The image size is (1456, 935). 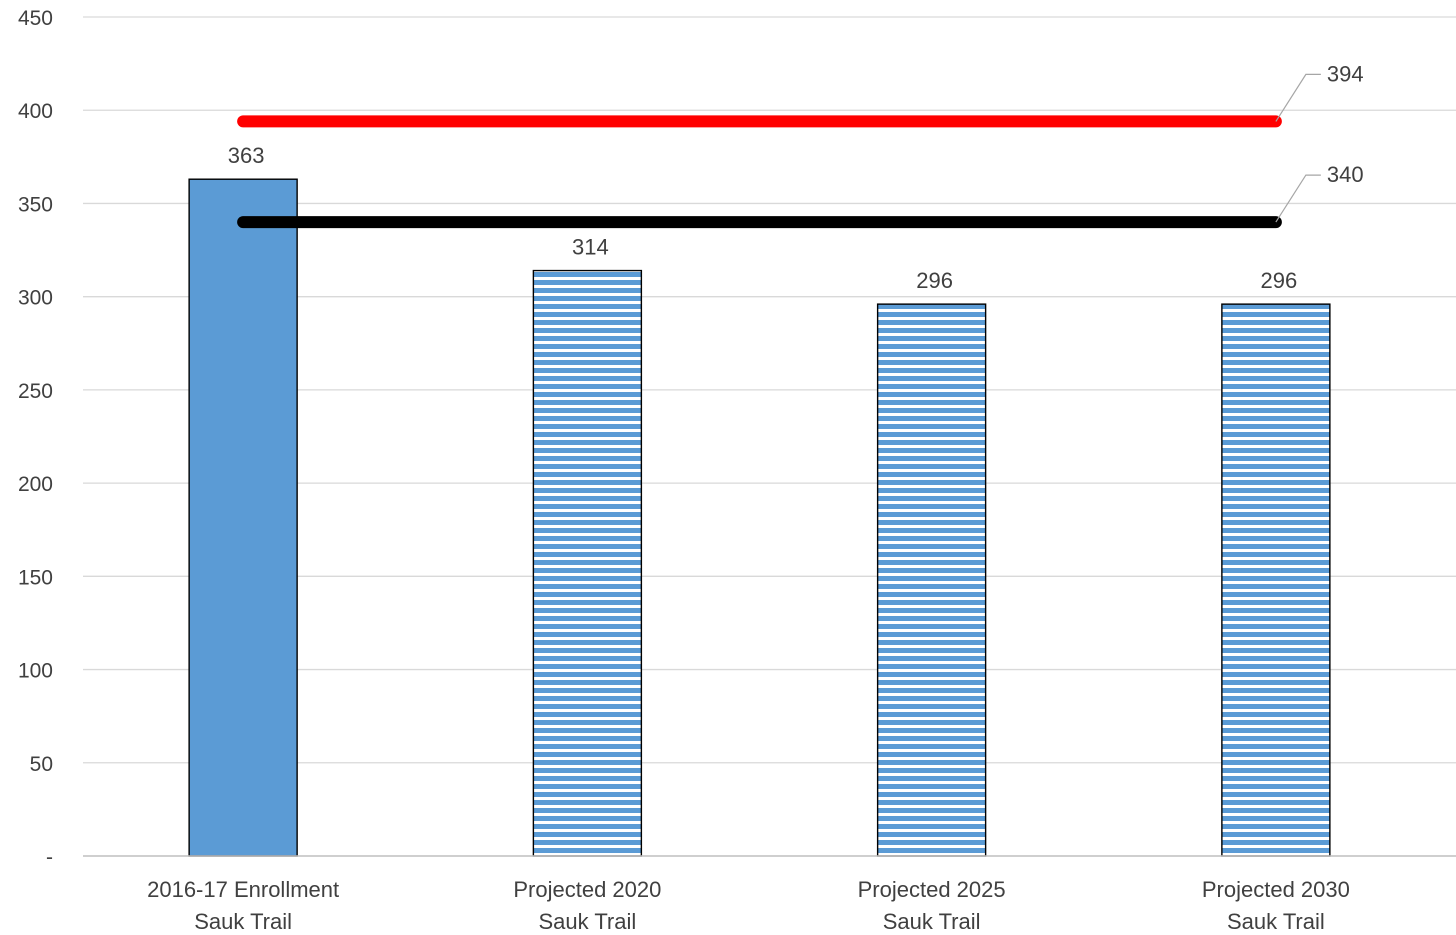 What do you see at coordinates (1276, 889) in the screenshot?
I see `x-category-label: Projected 2030` at bounding box center [1276, 889].